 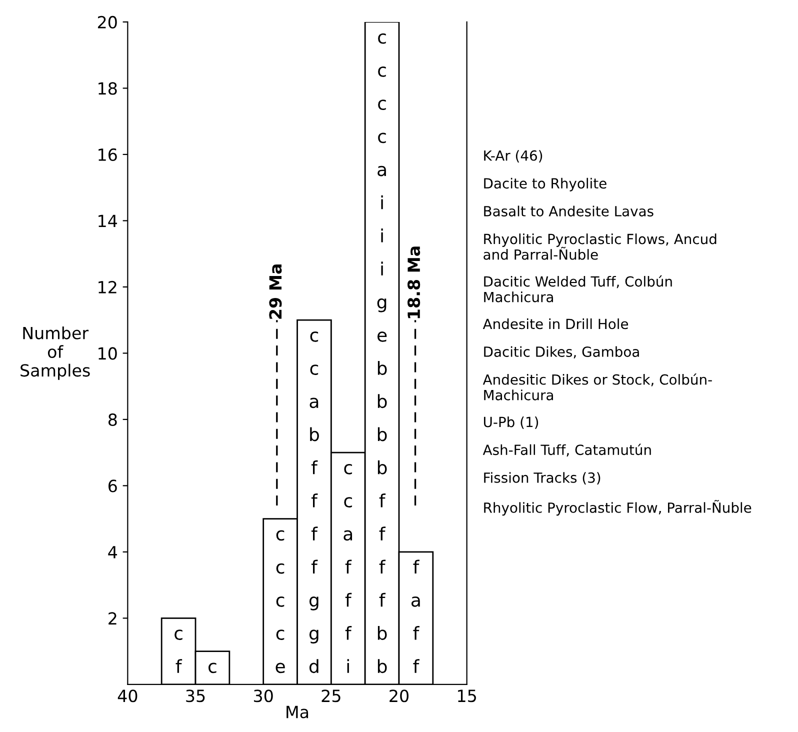 What do you see at coordinates (107, 155) in the screenshot?
I see `y-tick-label: 16` at bounding box center [107, 155].